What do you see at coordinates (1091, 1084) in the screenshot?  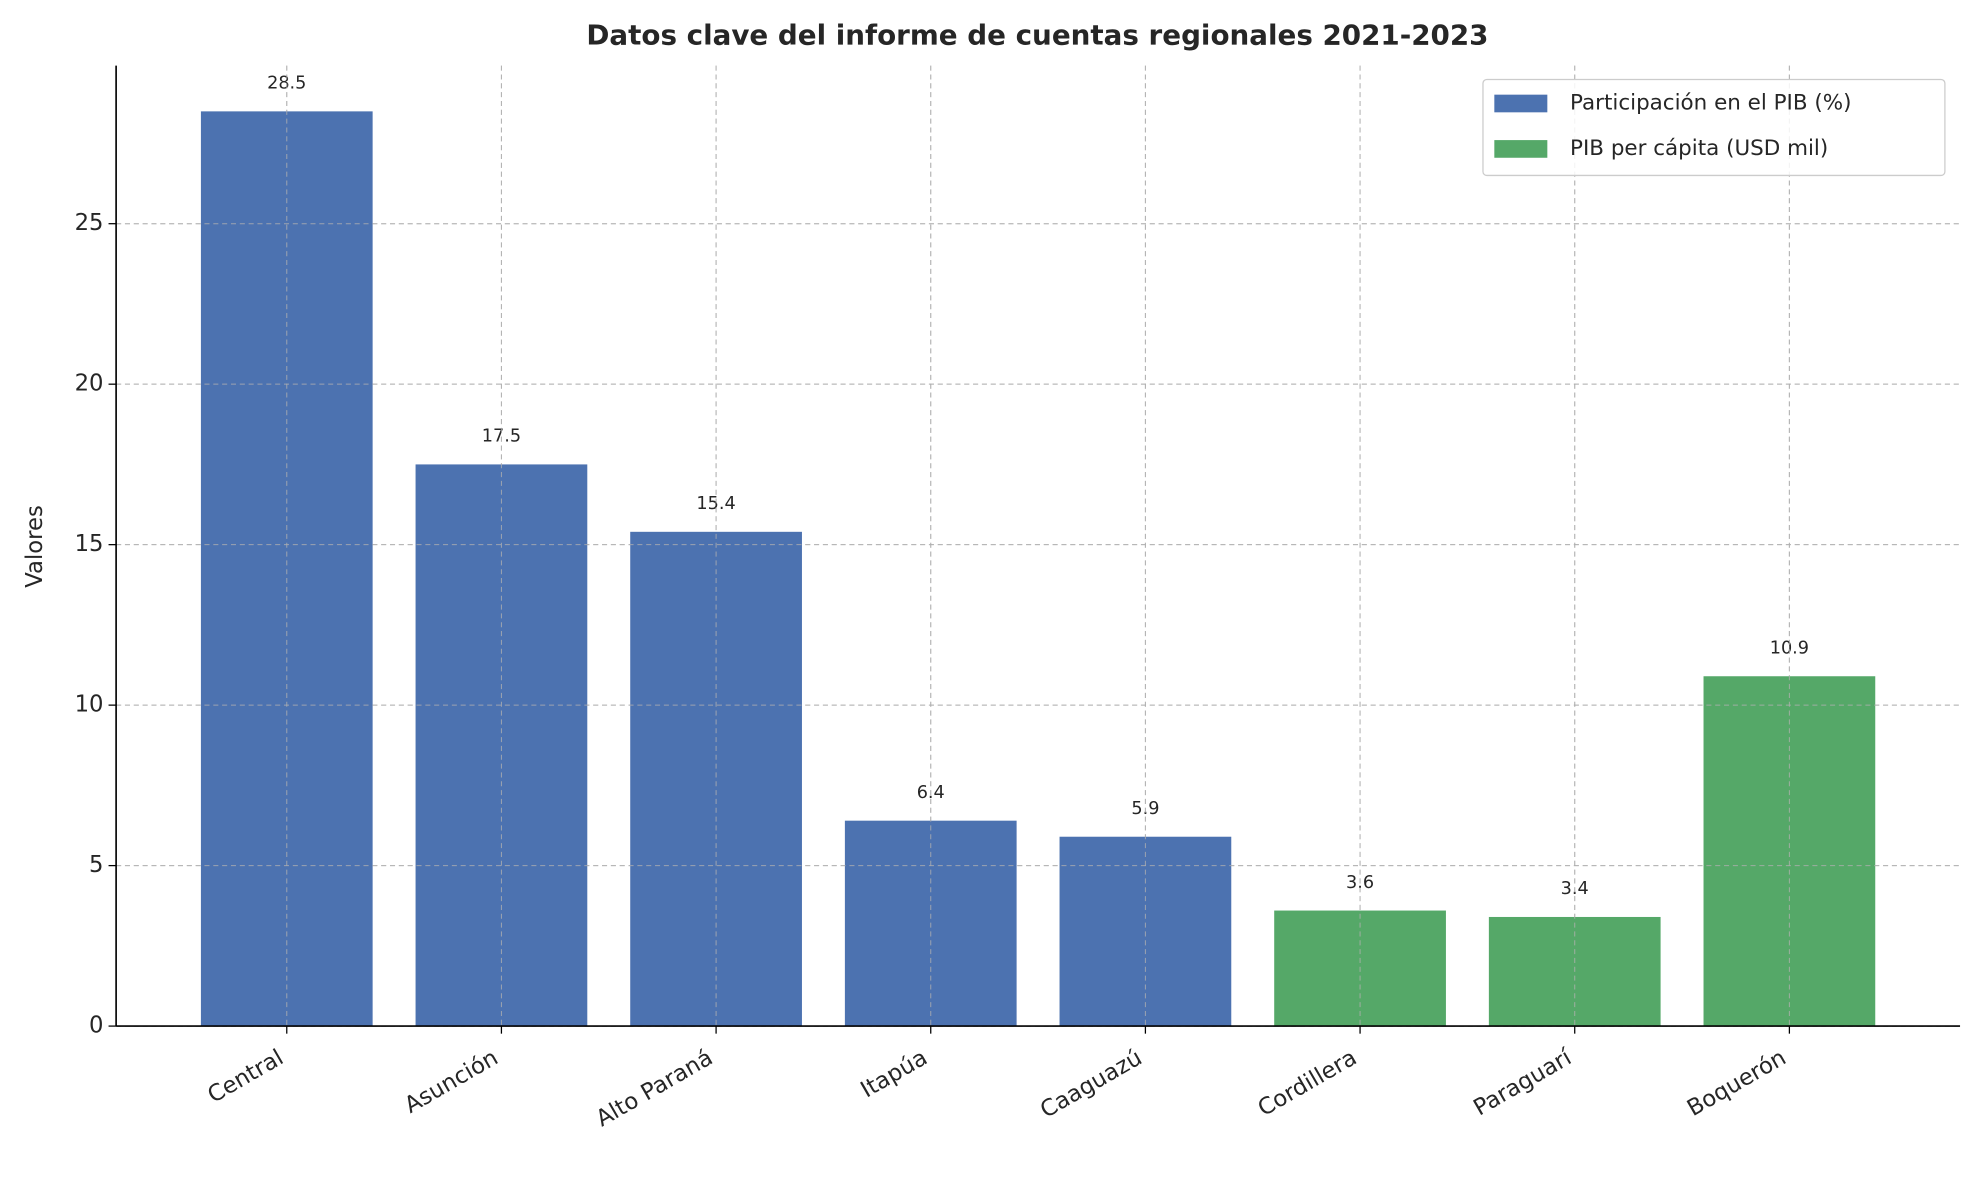 I see `x-tick-label: Caaguazú` at bounding box center [1091, 1084].